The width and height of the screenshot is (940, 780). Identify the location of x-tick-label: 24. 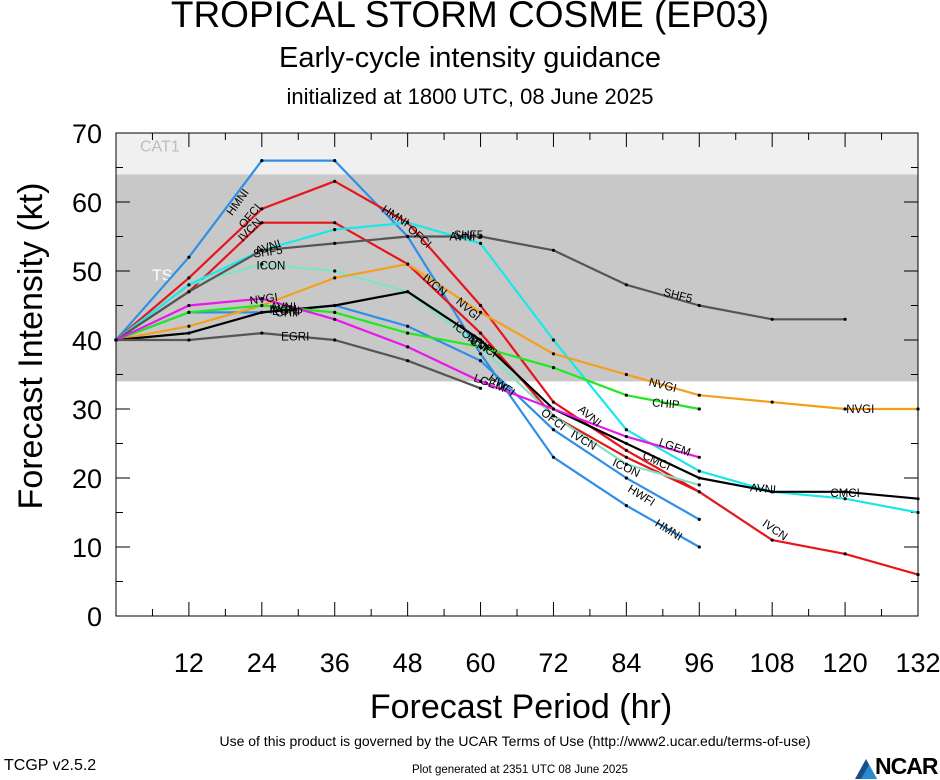
(262, 663).